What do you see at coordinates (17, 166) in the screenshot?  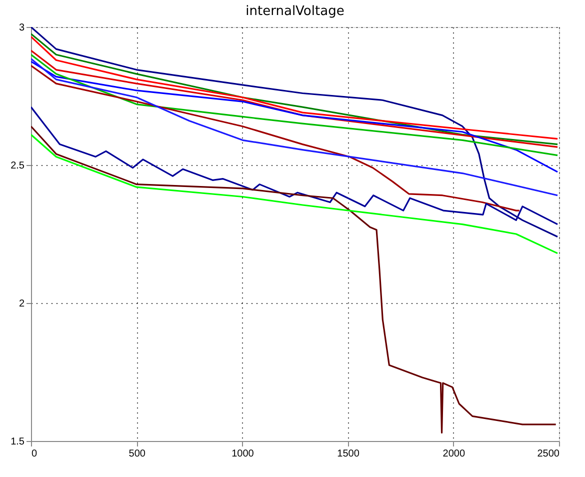 I see `y-tick-label: 2.5` at bounding box center [17, 166].